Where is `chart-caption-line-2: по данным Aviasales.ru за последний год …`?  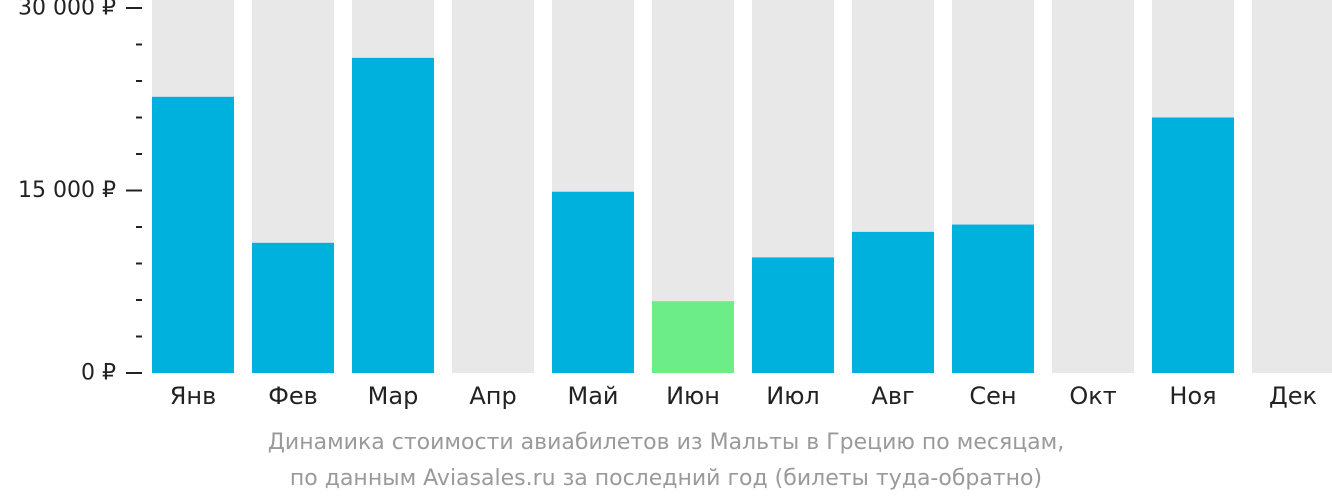
chart-caption-line-2: по данным Aviasales.ru за последний год … is located at coordinates (666, 478).